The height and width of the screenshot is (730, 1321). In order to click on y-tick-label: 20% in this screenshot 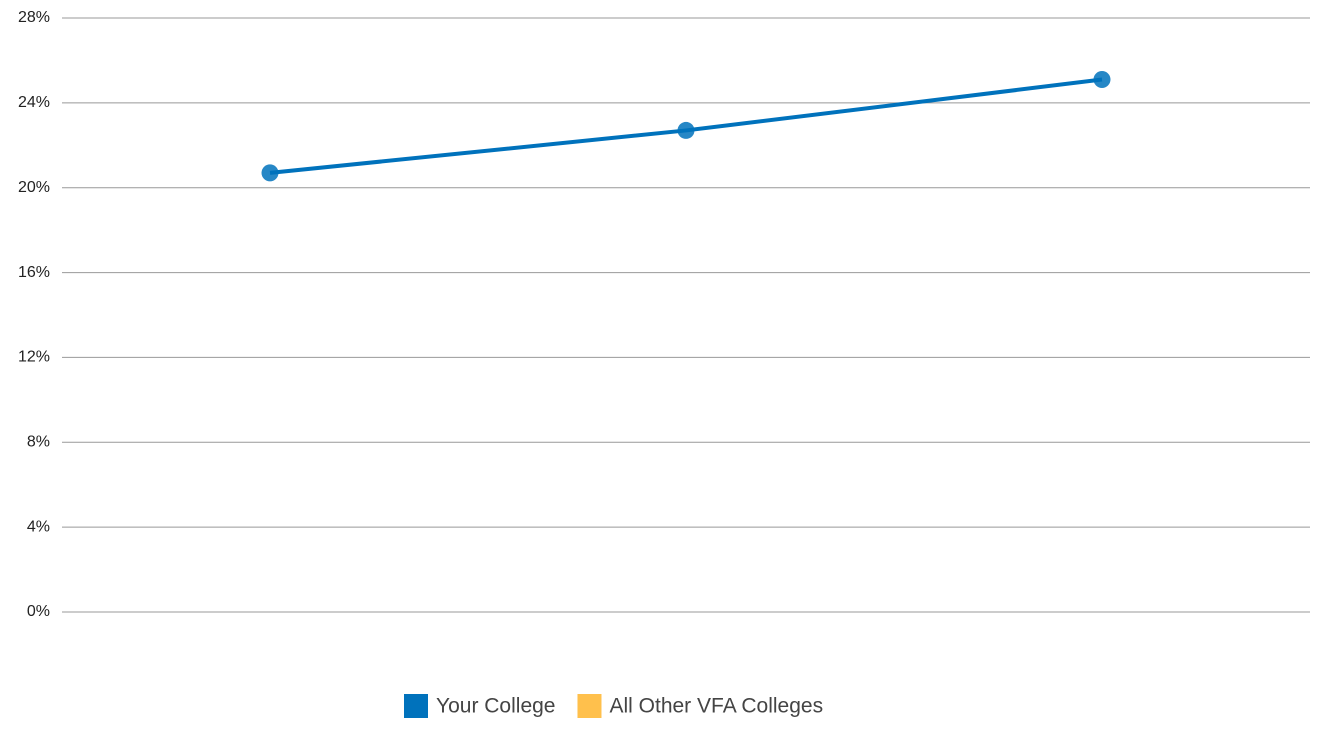, I will do `click(34, 187)`.